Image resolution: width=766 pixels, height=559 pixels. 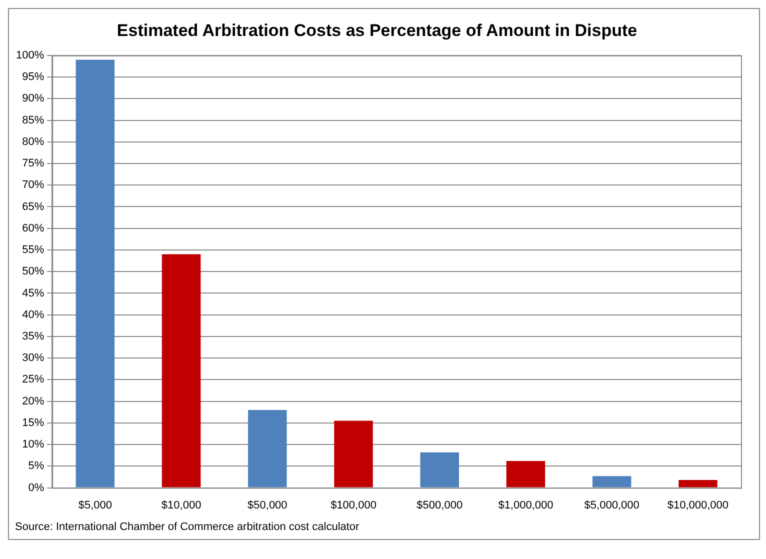 I want to click on source-note: Source: International Chamber of Commerce arbitration cost calculator, so click(x=187, y=527).